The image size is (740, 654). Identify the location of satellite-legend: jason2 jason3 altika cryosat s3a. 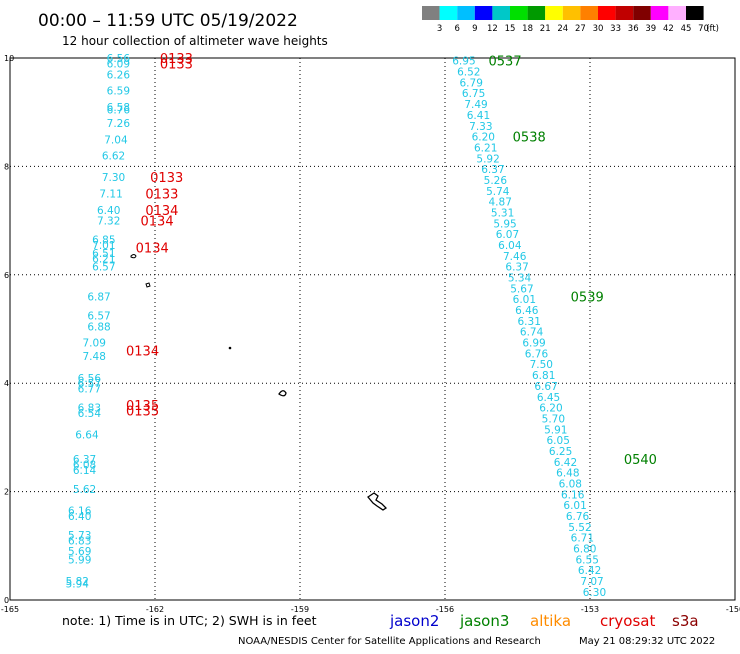
(544, 621).